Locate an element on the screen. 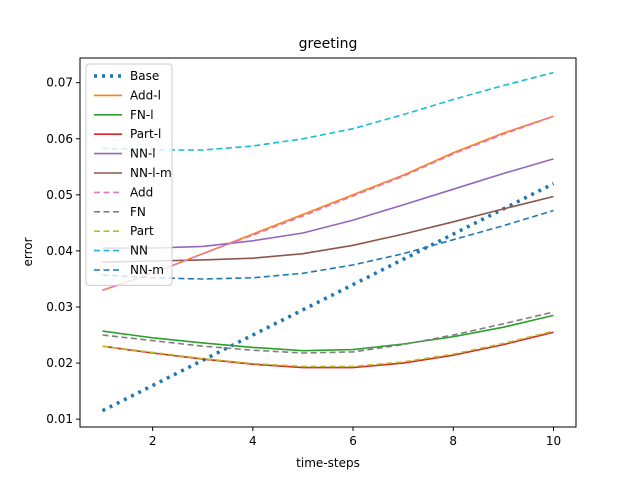 Image resolution: width=640 pixels, height=480 pixels. x-tick-label: 10 is located at coordinates (553, 441).